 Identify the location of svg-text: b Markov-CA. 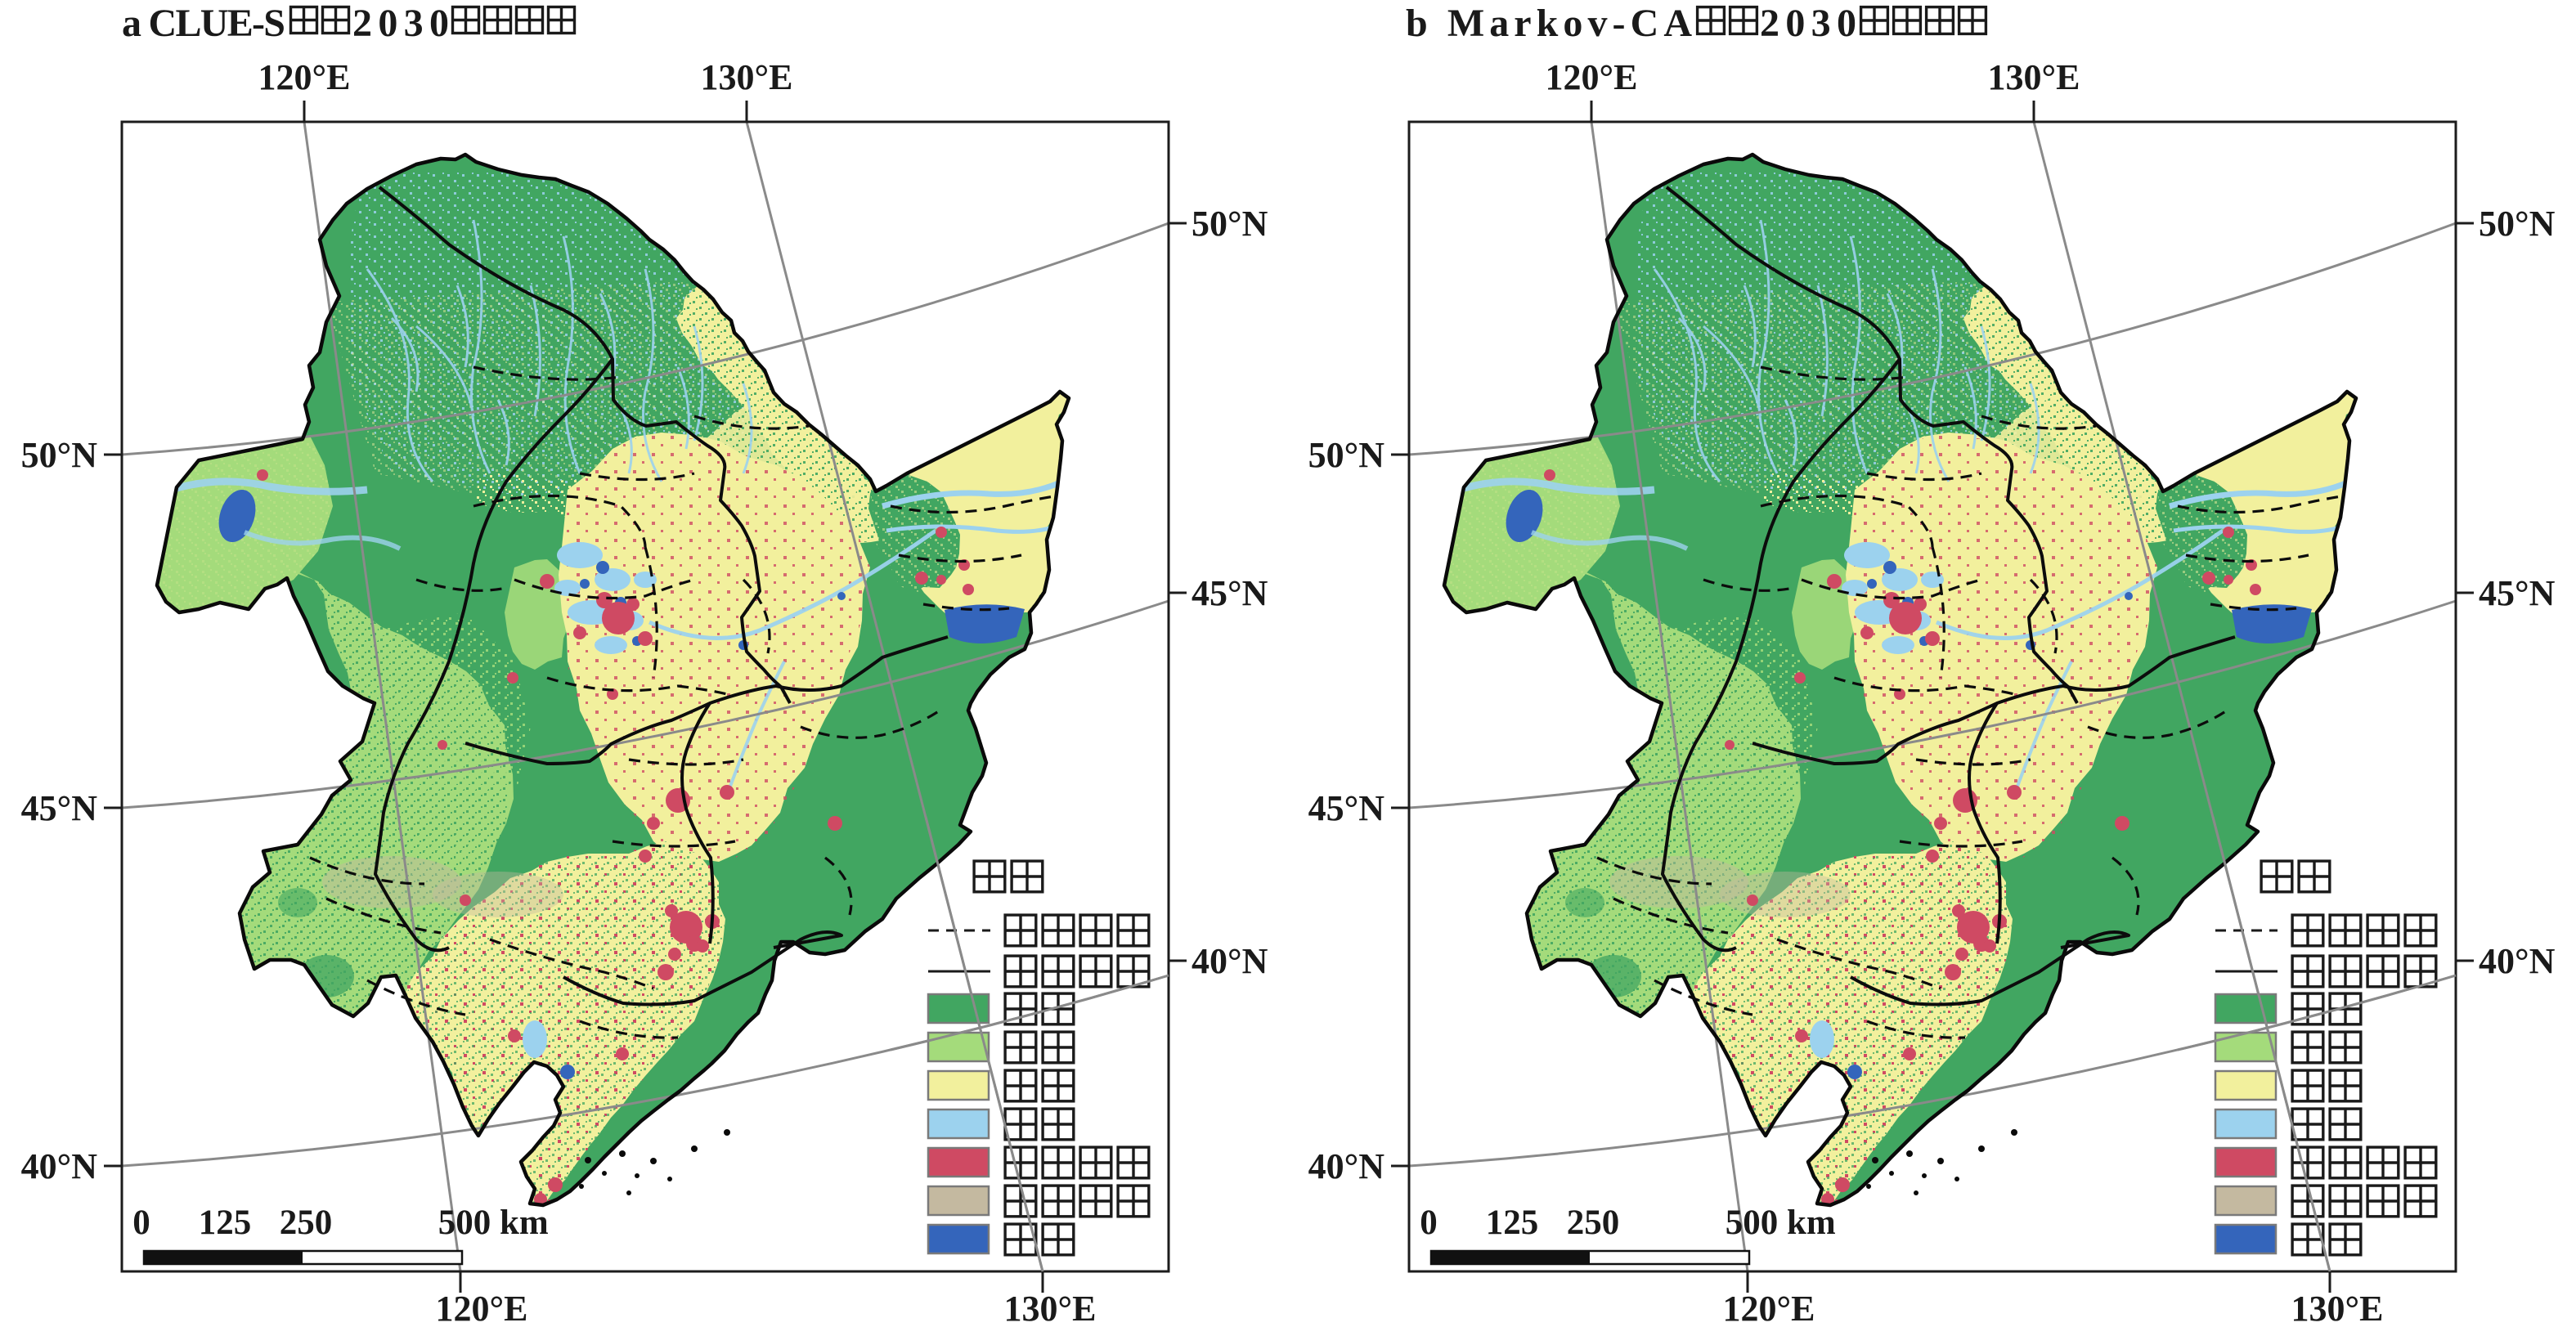
(1549, 23).